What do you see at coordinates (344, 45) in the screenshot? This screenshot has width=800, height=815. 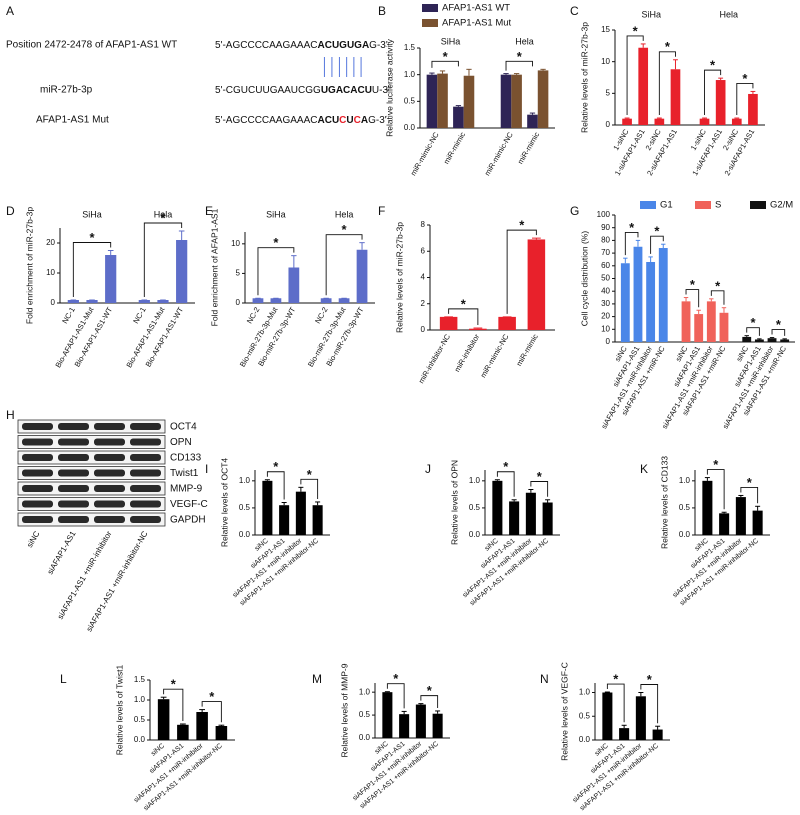 I see `sequence-segment: ACUGUGA` at bounding box center [344, 45].